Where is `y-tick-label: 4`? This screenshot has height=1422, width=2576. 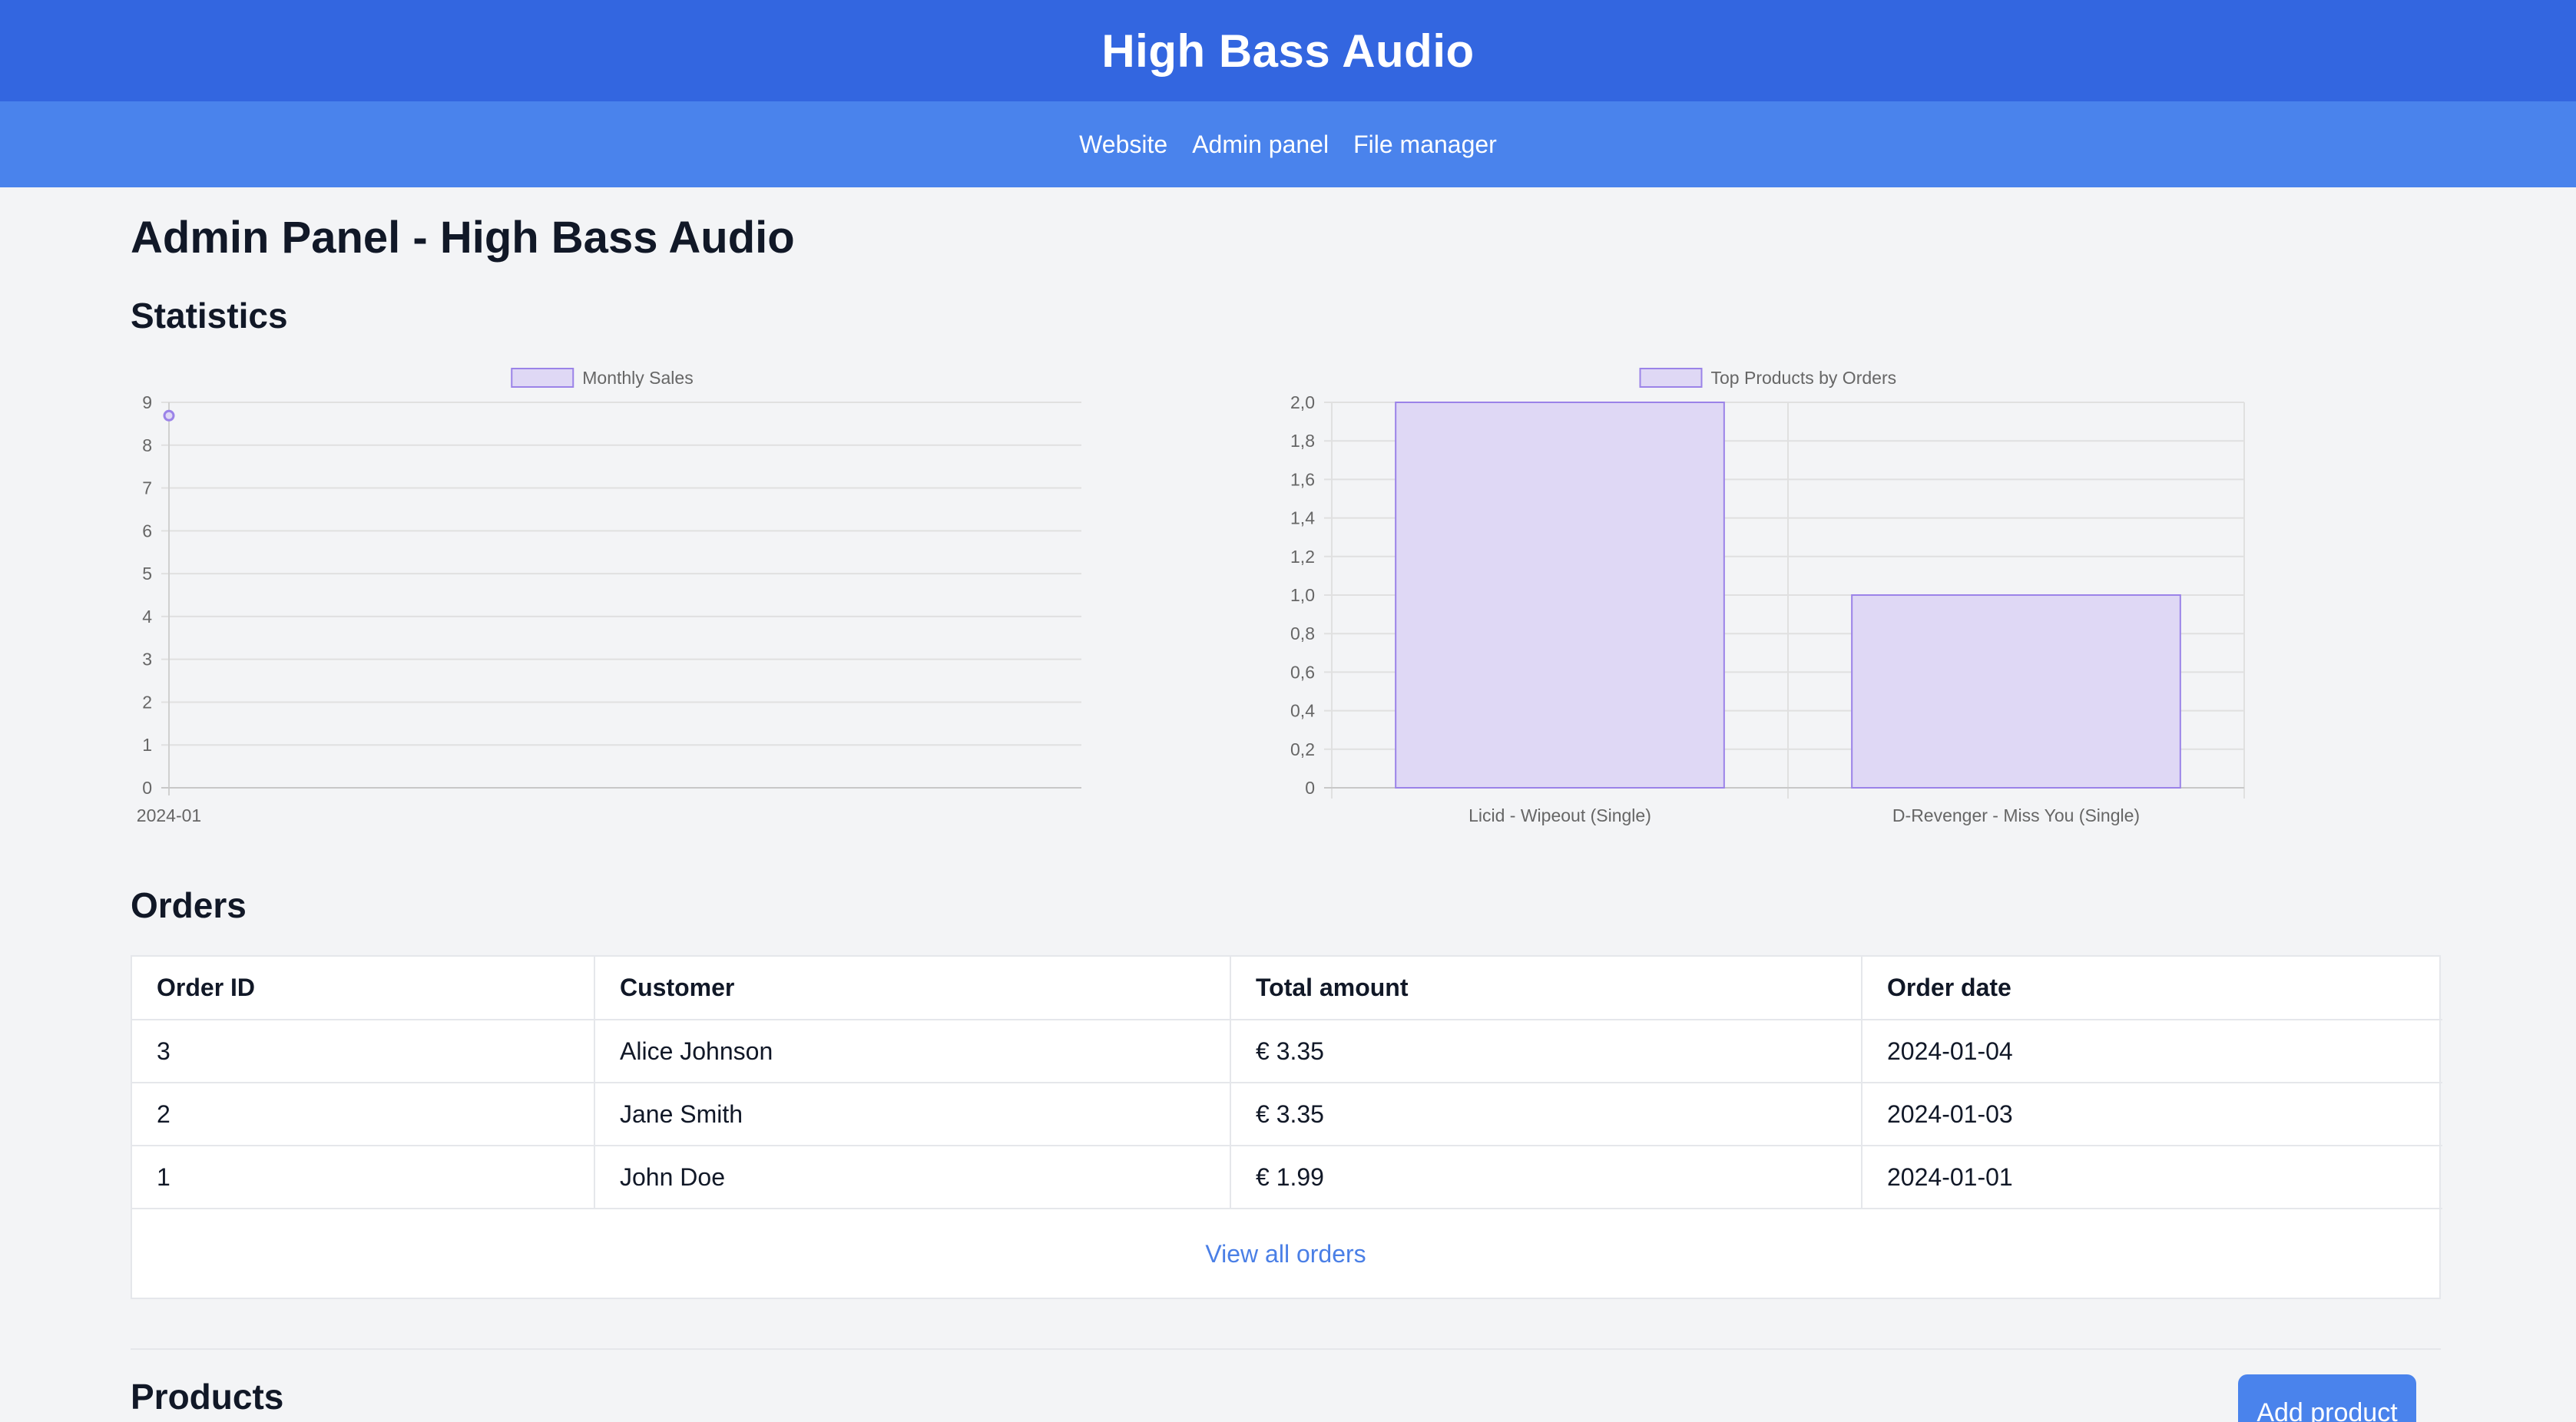 y-tick-label: 4 is located at coordinates (147, 617).